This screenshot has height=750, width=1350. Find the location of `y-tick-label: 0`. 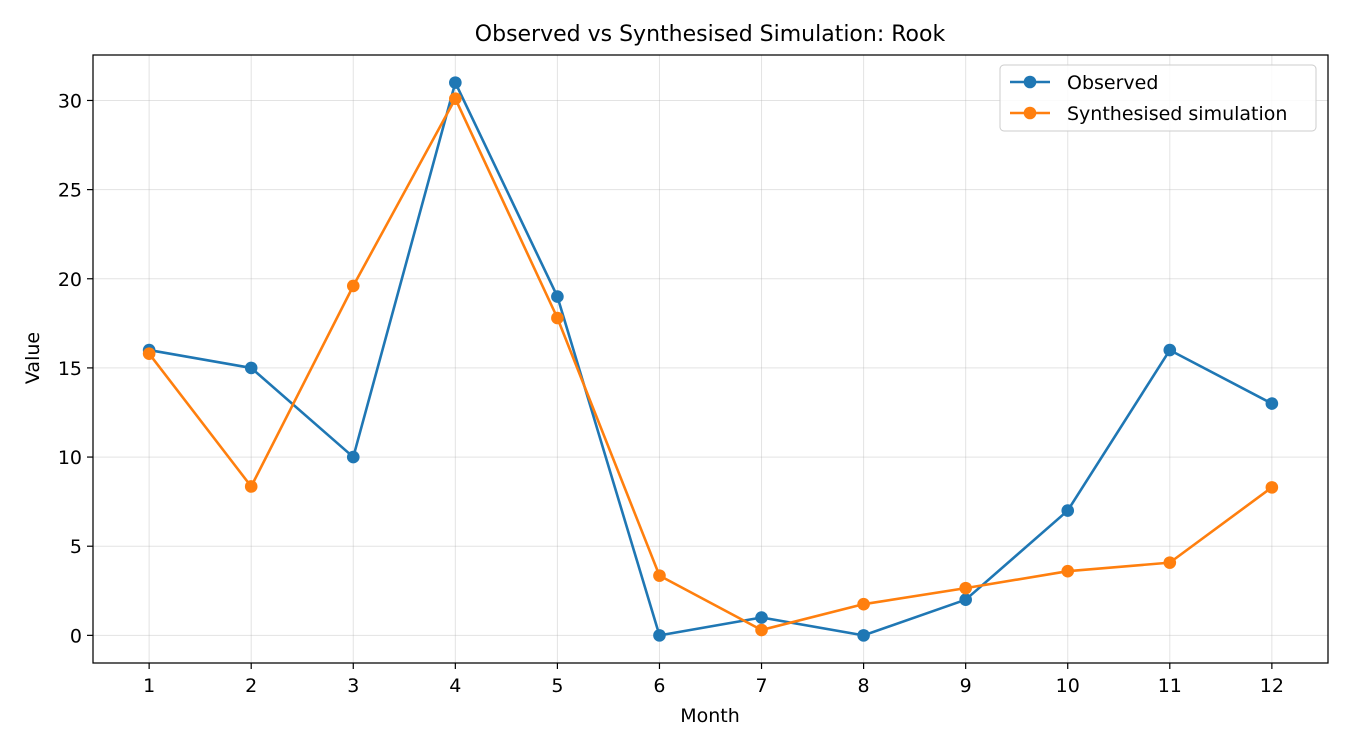

y-tick-label: 0 is located at coordinates (76, 636).